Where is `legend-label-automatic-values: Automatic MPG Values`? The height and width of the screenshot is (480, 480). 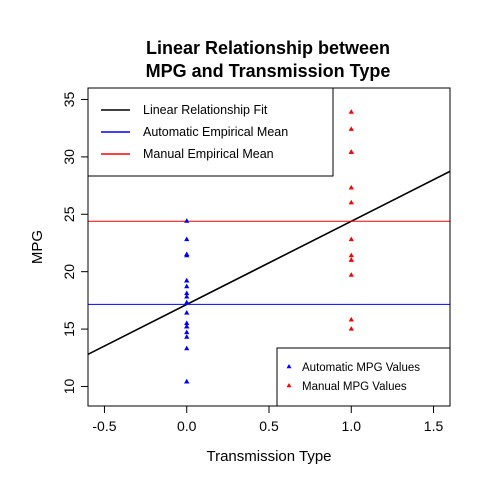
legend-label-automatic-values: Automatic MPG Values is located at coordinates (361, 368).